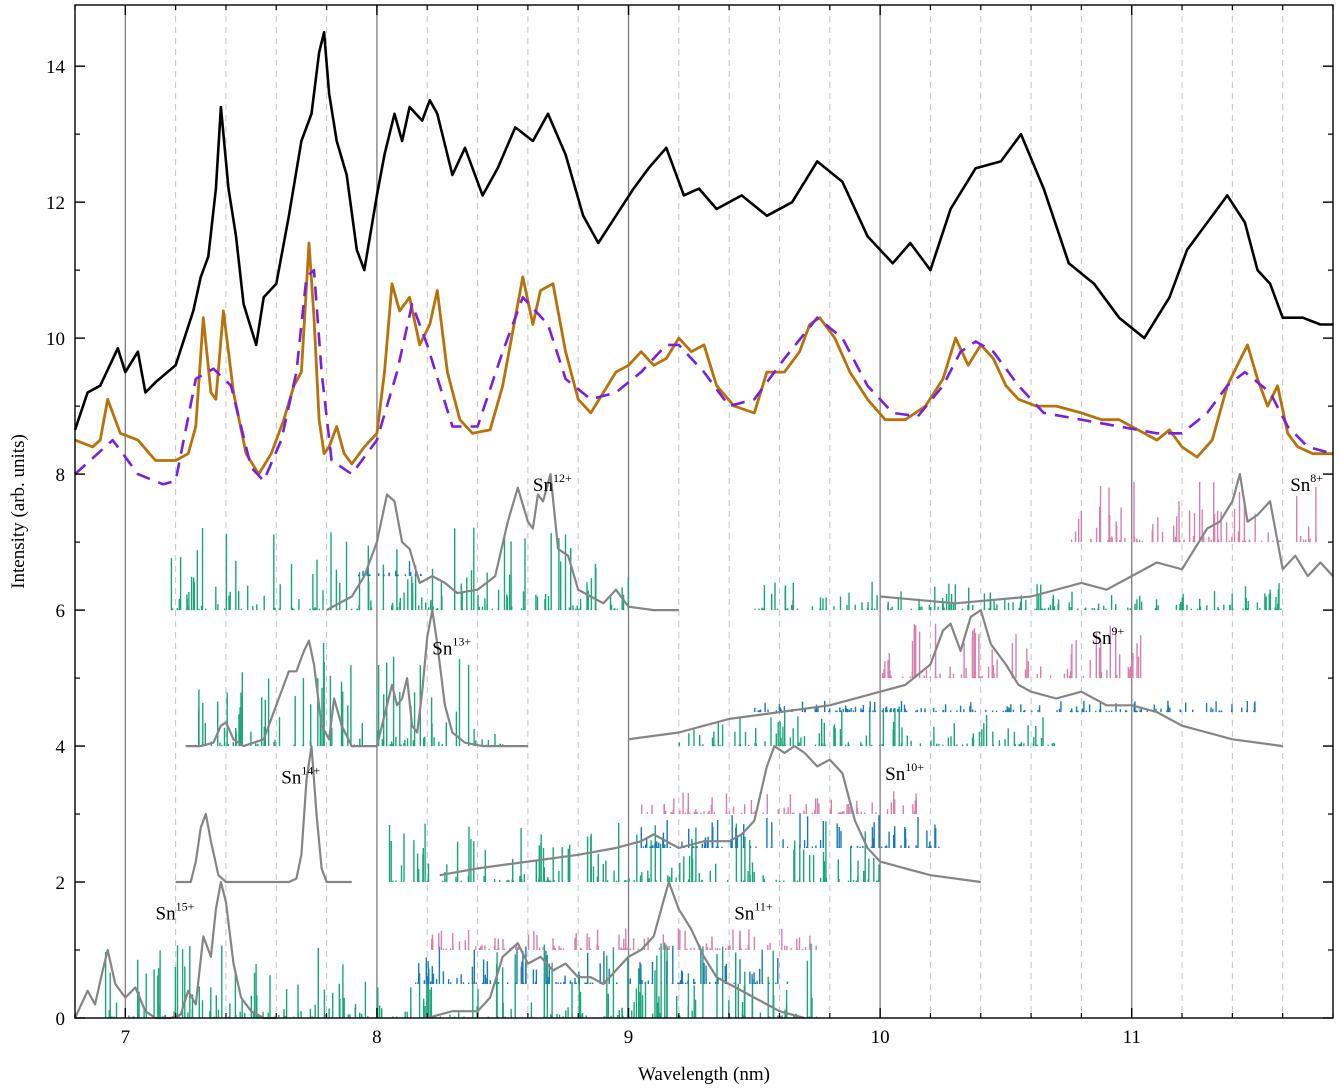 Image resolution: width=1341 pixels, height=1088 pixels. What do you see at coordinates (704, 1074) in the screenshot?
I see `x-axis-title: Wavelength (nm)` at bounding box center [704, 1074].